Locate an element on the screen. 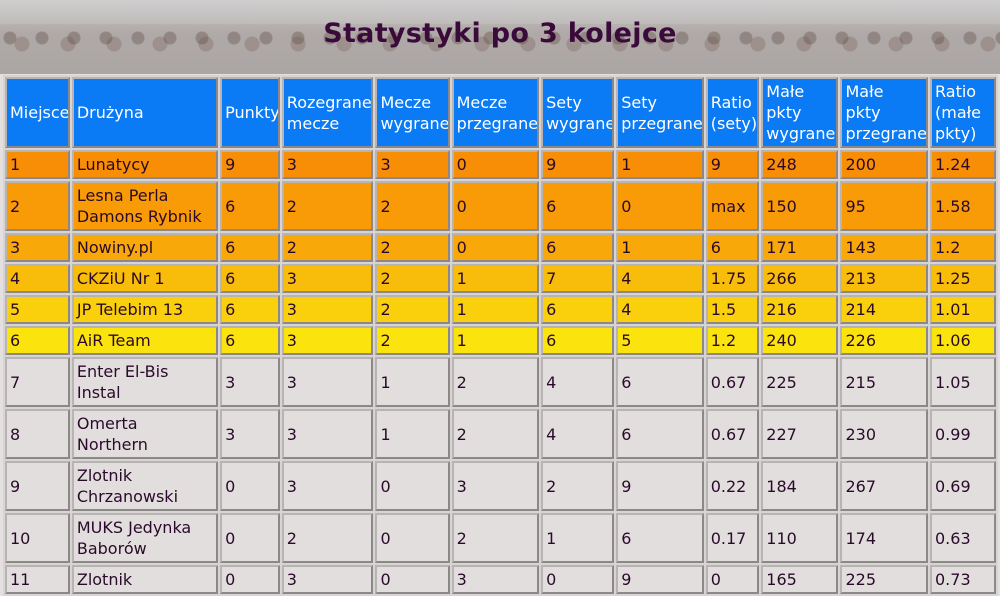 The width and height of the screenshot is (1000, 596). table-cell: 1.5 is located at coordinates (732, 309).